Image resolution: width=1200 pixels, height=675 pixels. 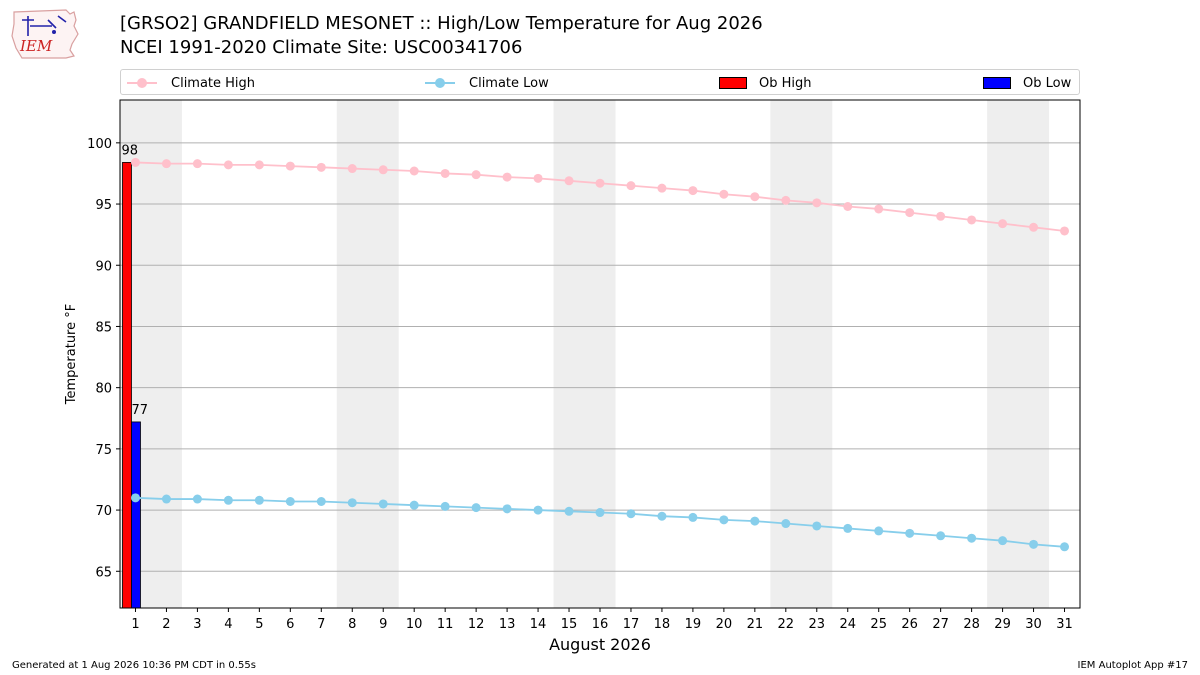 What do you see at coordinates (36, 46) in the screenshot?
I see `logo-text: IEM` at bounding box center [36, 46].